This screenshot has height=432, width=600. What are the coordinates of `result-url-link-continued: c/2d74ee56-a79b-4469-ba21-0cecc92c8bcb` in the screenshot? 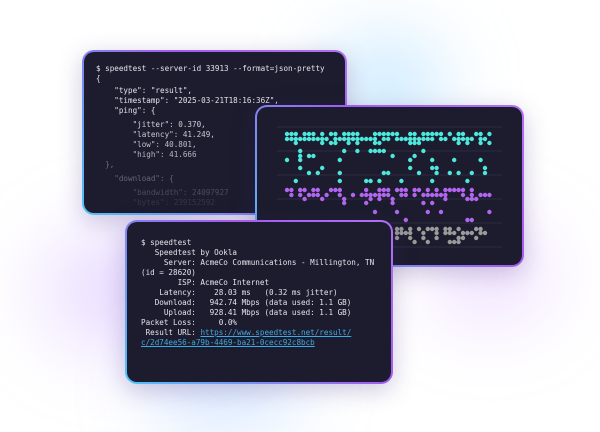 It's located at (228, 342).